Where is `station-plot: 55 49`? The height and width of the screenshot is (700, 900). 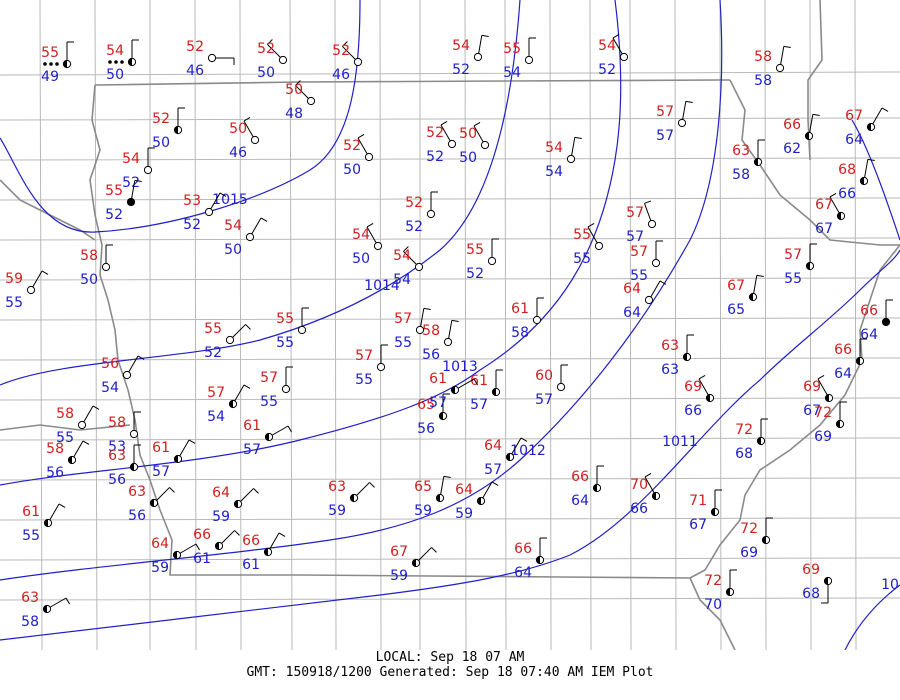 station-plot: 55 49 is located at coordinates (57, 63).